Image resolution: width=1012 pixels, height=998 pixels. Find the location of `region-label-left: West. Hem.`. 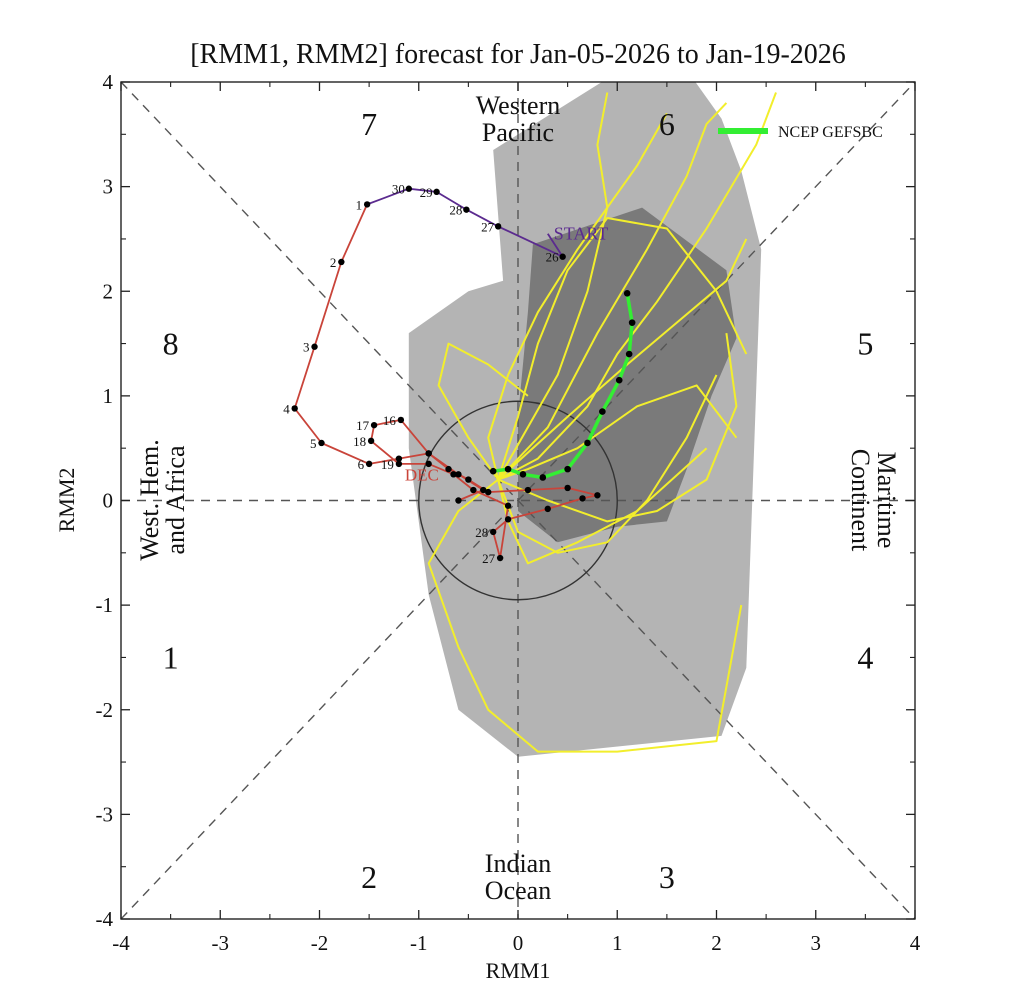

region-label-left: West. Hem. is located at coordinates (149, 499).